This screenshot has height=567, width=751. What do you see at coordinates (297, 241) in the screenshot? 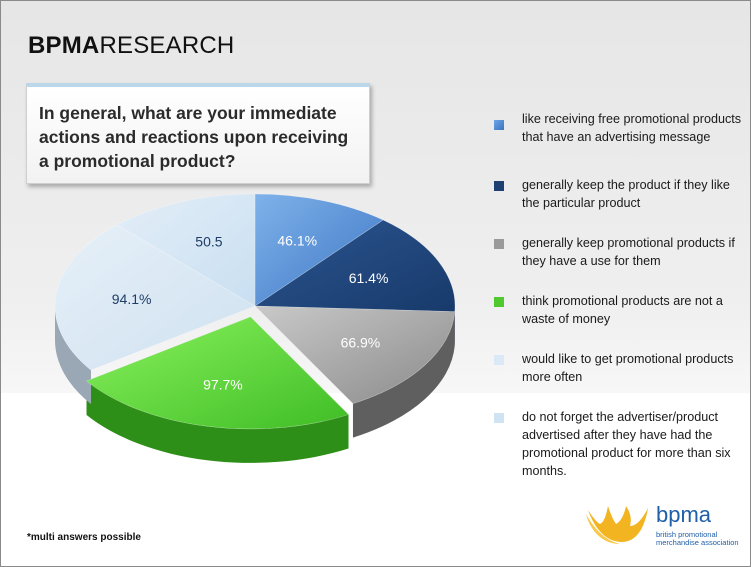
I see `data-label-1: 46.1%` at bounding box center [297, 241].